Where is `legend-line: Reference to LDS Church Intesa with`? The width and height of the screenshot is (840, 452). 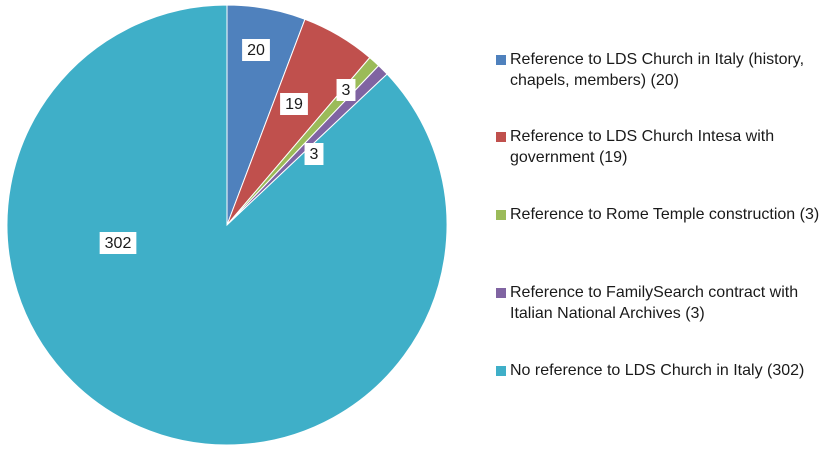 legend-line: Reference to LDS Church Intesa with is located at coordinates (642, 136).